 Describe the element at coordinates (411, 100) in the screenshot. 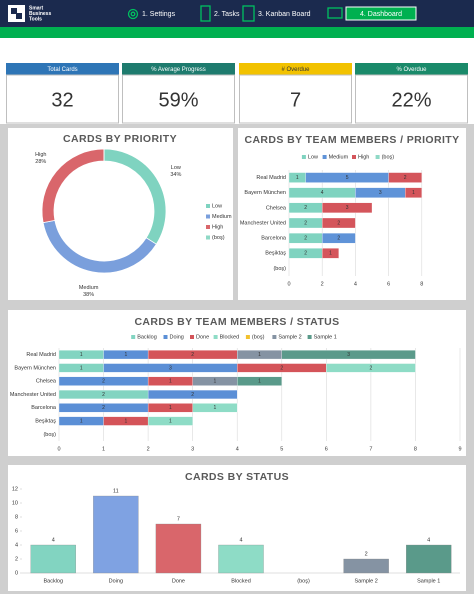

I see `kpi-value: 22%` at that location.